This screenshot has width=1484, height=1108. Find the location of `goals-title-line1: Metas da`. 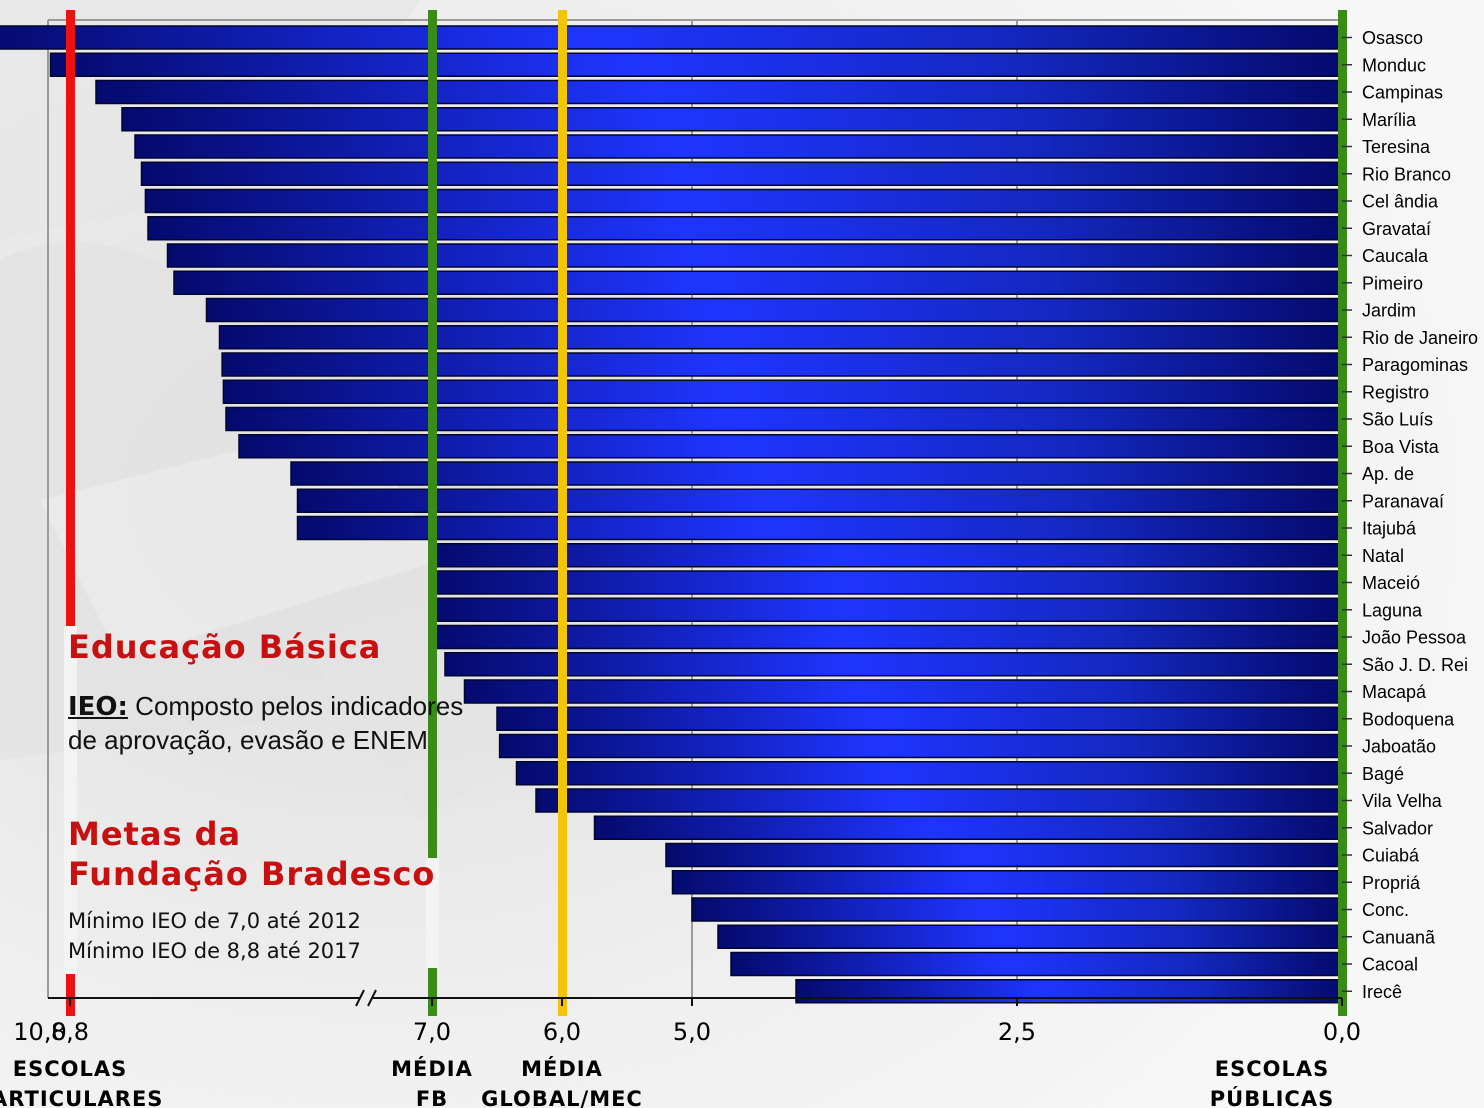

goals-title-line1: Metas da is located at coordinates (155, 834).